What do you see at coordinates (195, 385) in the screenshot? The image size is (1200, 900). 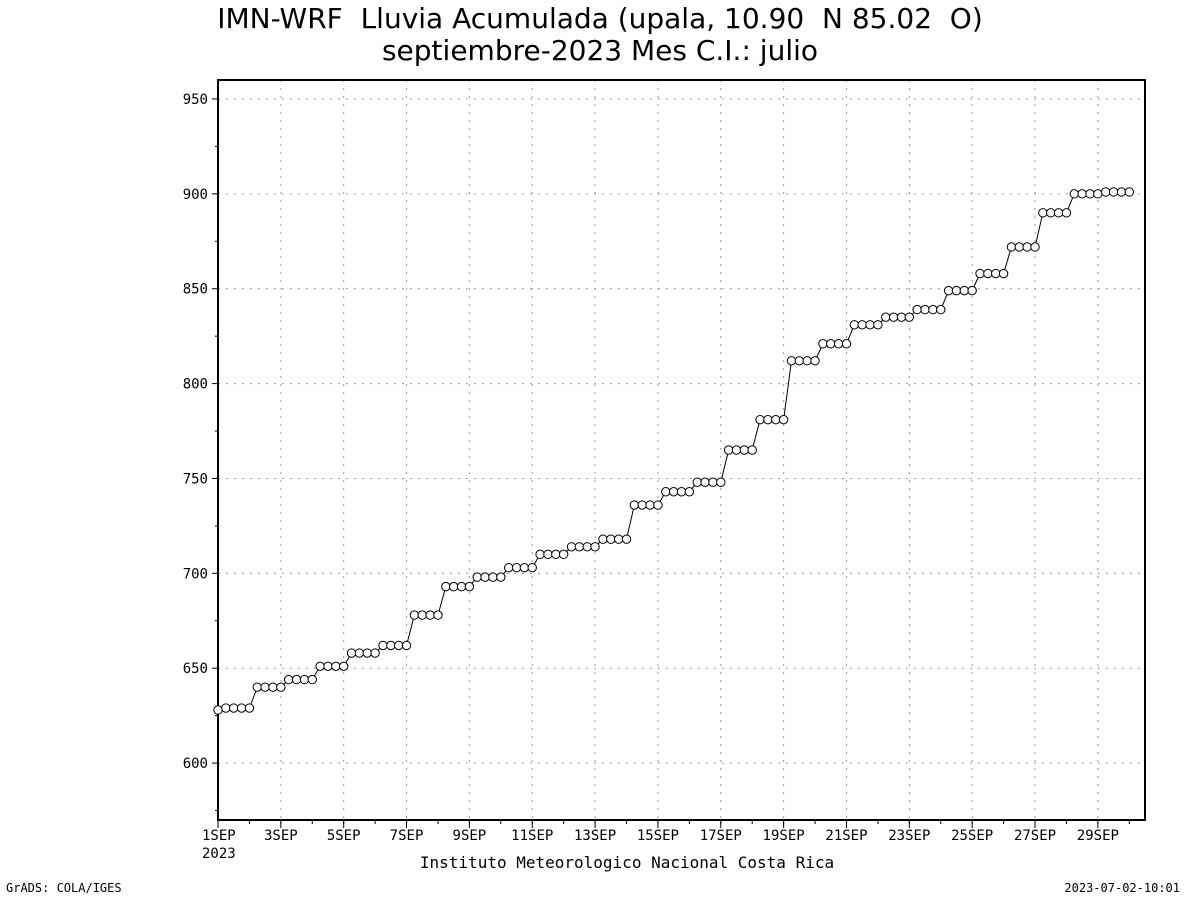 I see `ytick-label: 800` at bounding box center [195, 385].